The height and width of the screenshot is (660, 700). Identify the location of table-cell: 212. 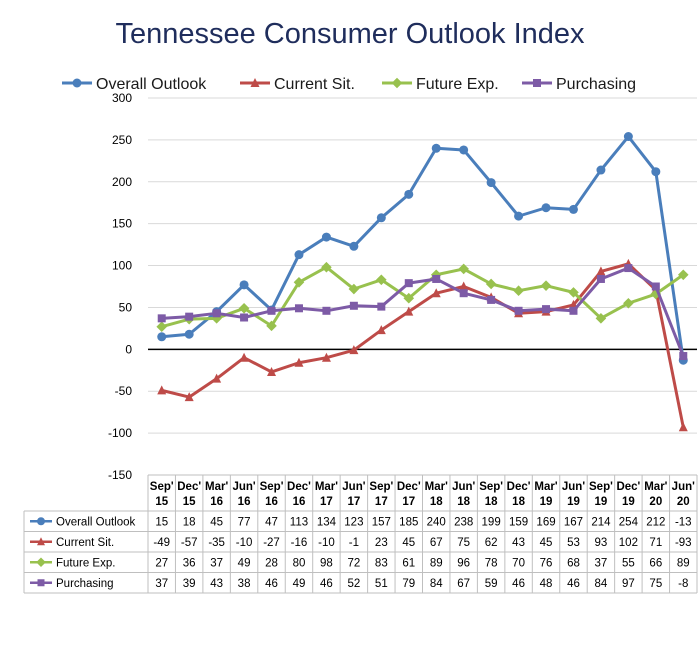
(655, 522).